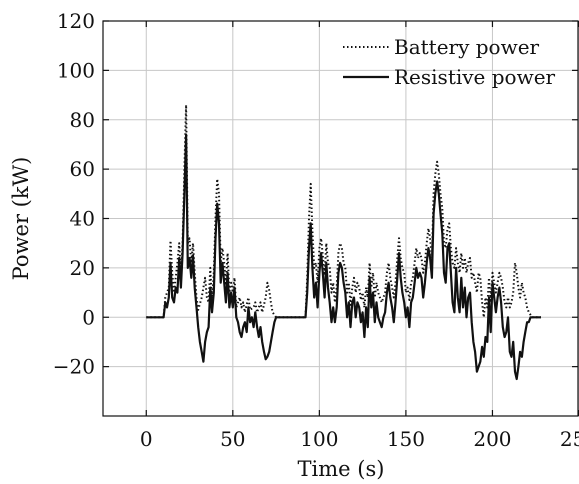  I want to click on y-tick-label: 80, so click(82, 120).